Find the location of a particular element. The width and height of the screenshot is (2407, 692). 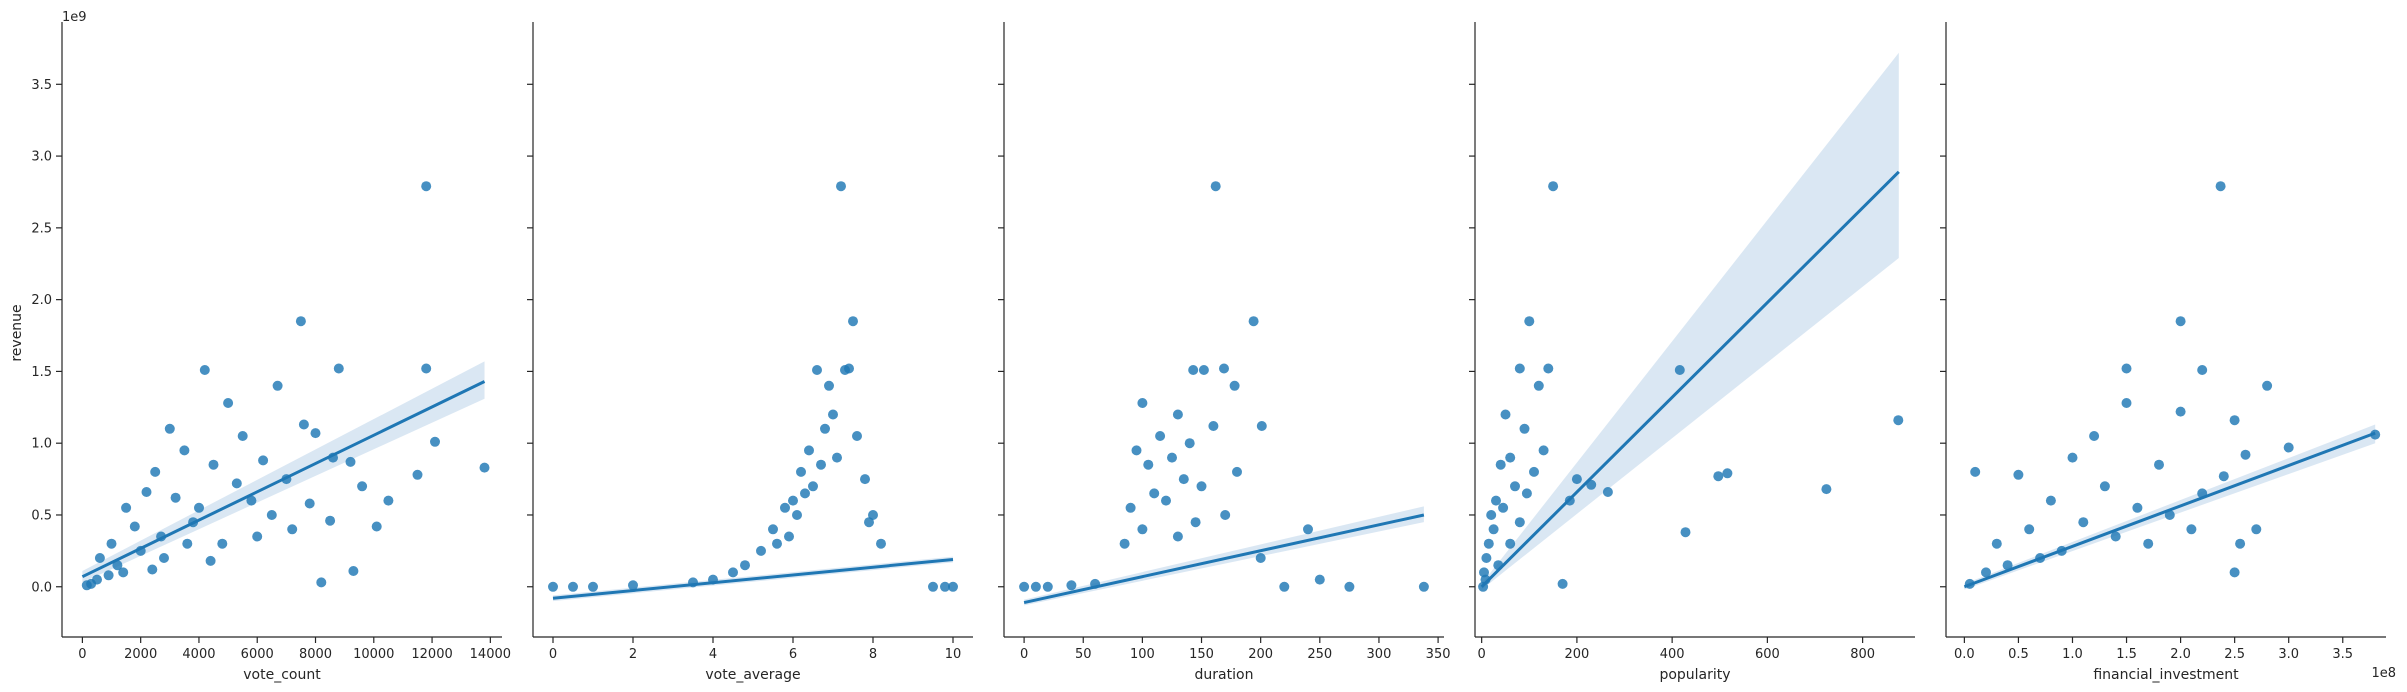

x-tick-label: 14000 is located at coordinates (490, 654).